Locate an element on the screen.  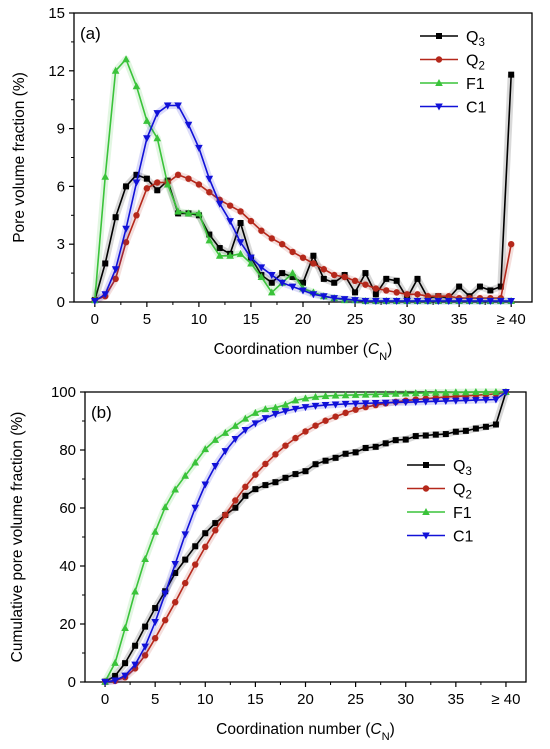
y-tick-label: 20 is located at coordinates (67, 624).